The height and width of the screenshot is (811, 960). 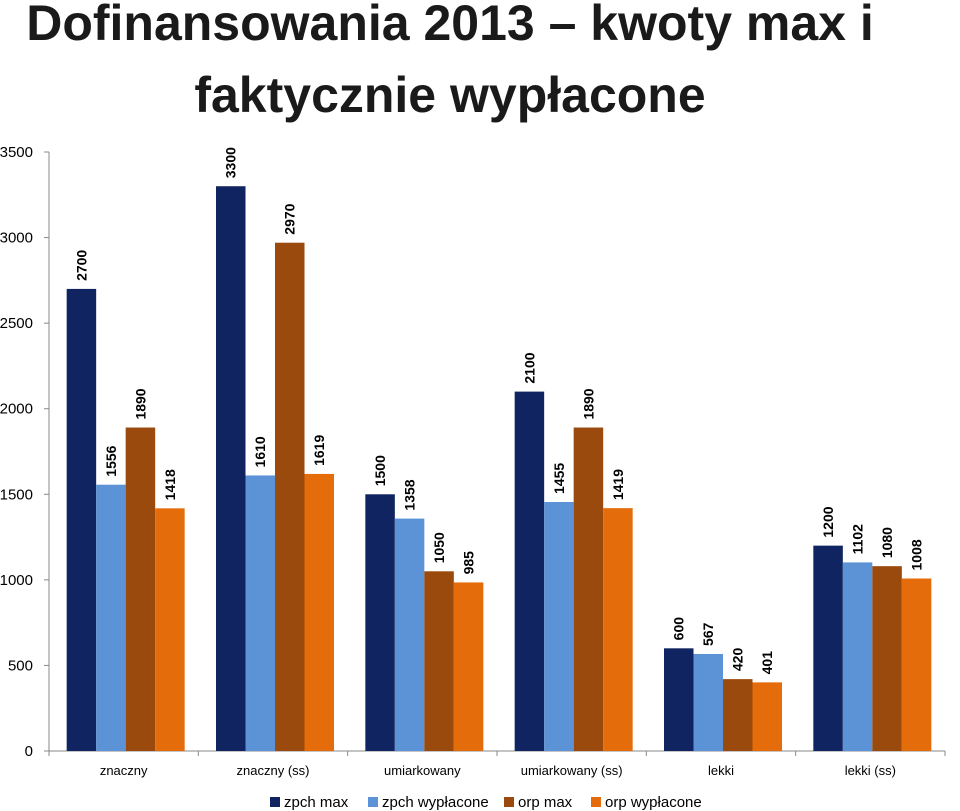 What do you see at coordinates (273, 770) in the screenshot?
I see `x-tick-label: znaczny (ss)` at bounding box center [273, 770].